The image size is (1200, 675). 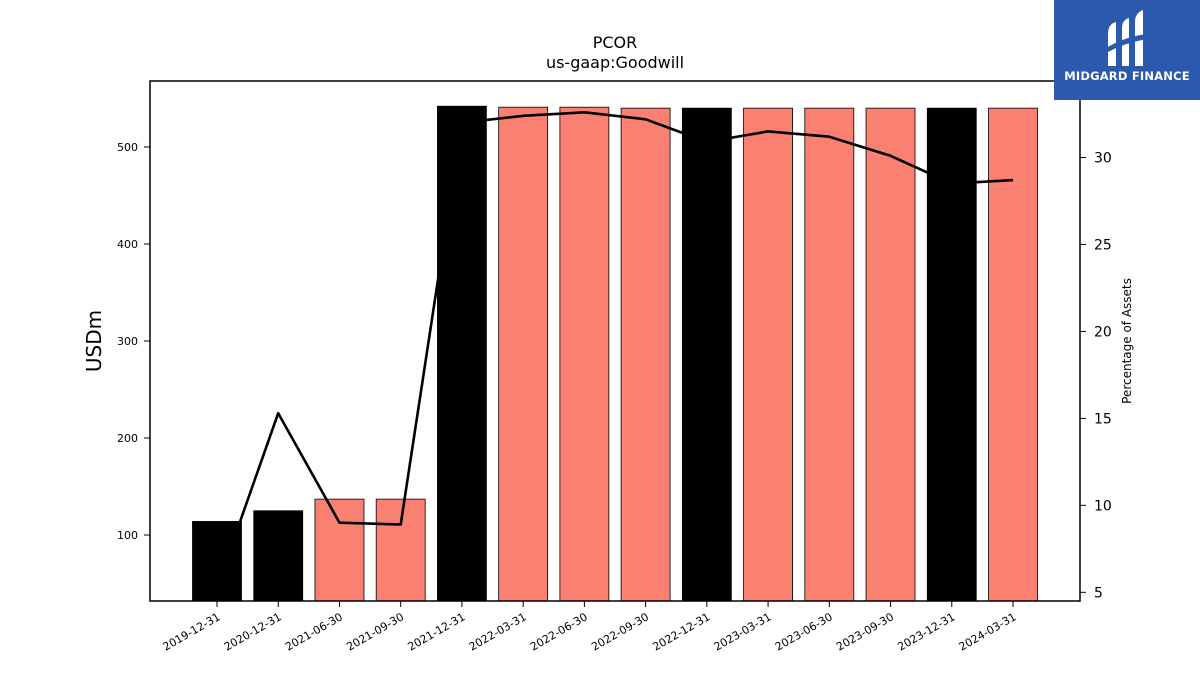 I want to click on y2-axis-label: Percentage of Assets, so click(x=1127, y=341).